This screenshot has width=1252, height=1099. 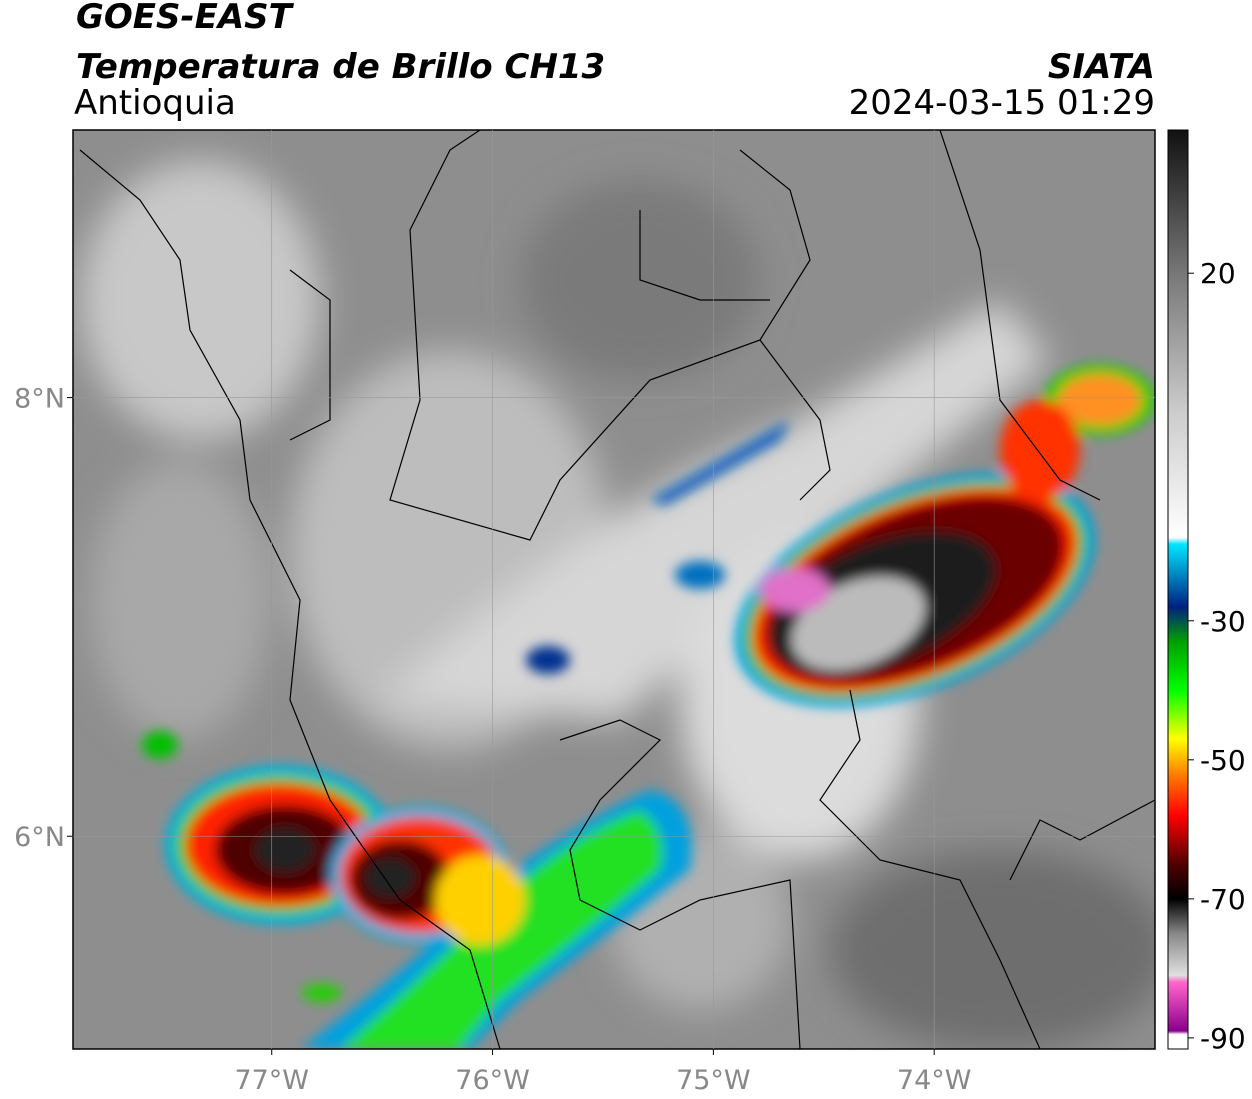 I want to click on x-tick-label: 74°W, so click(x=934, y=1080).